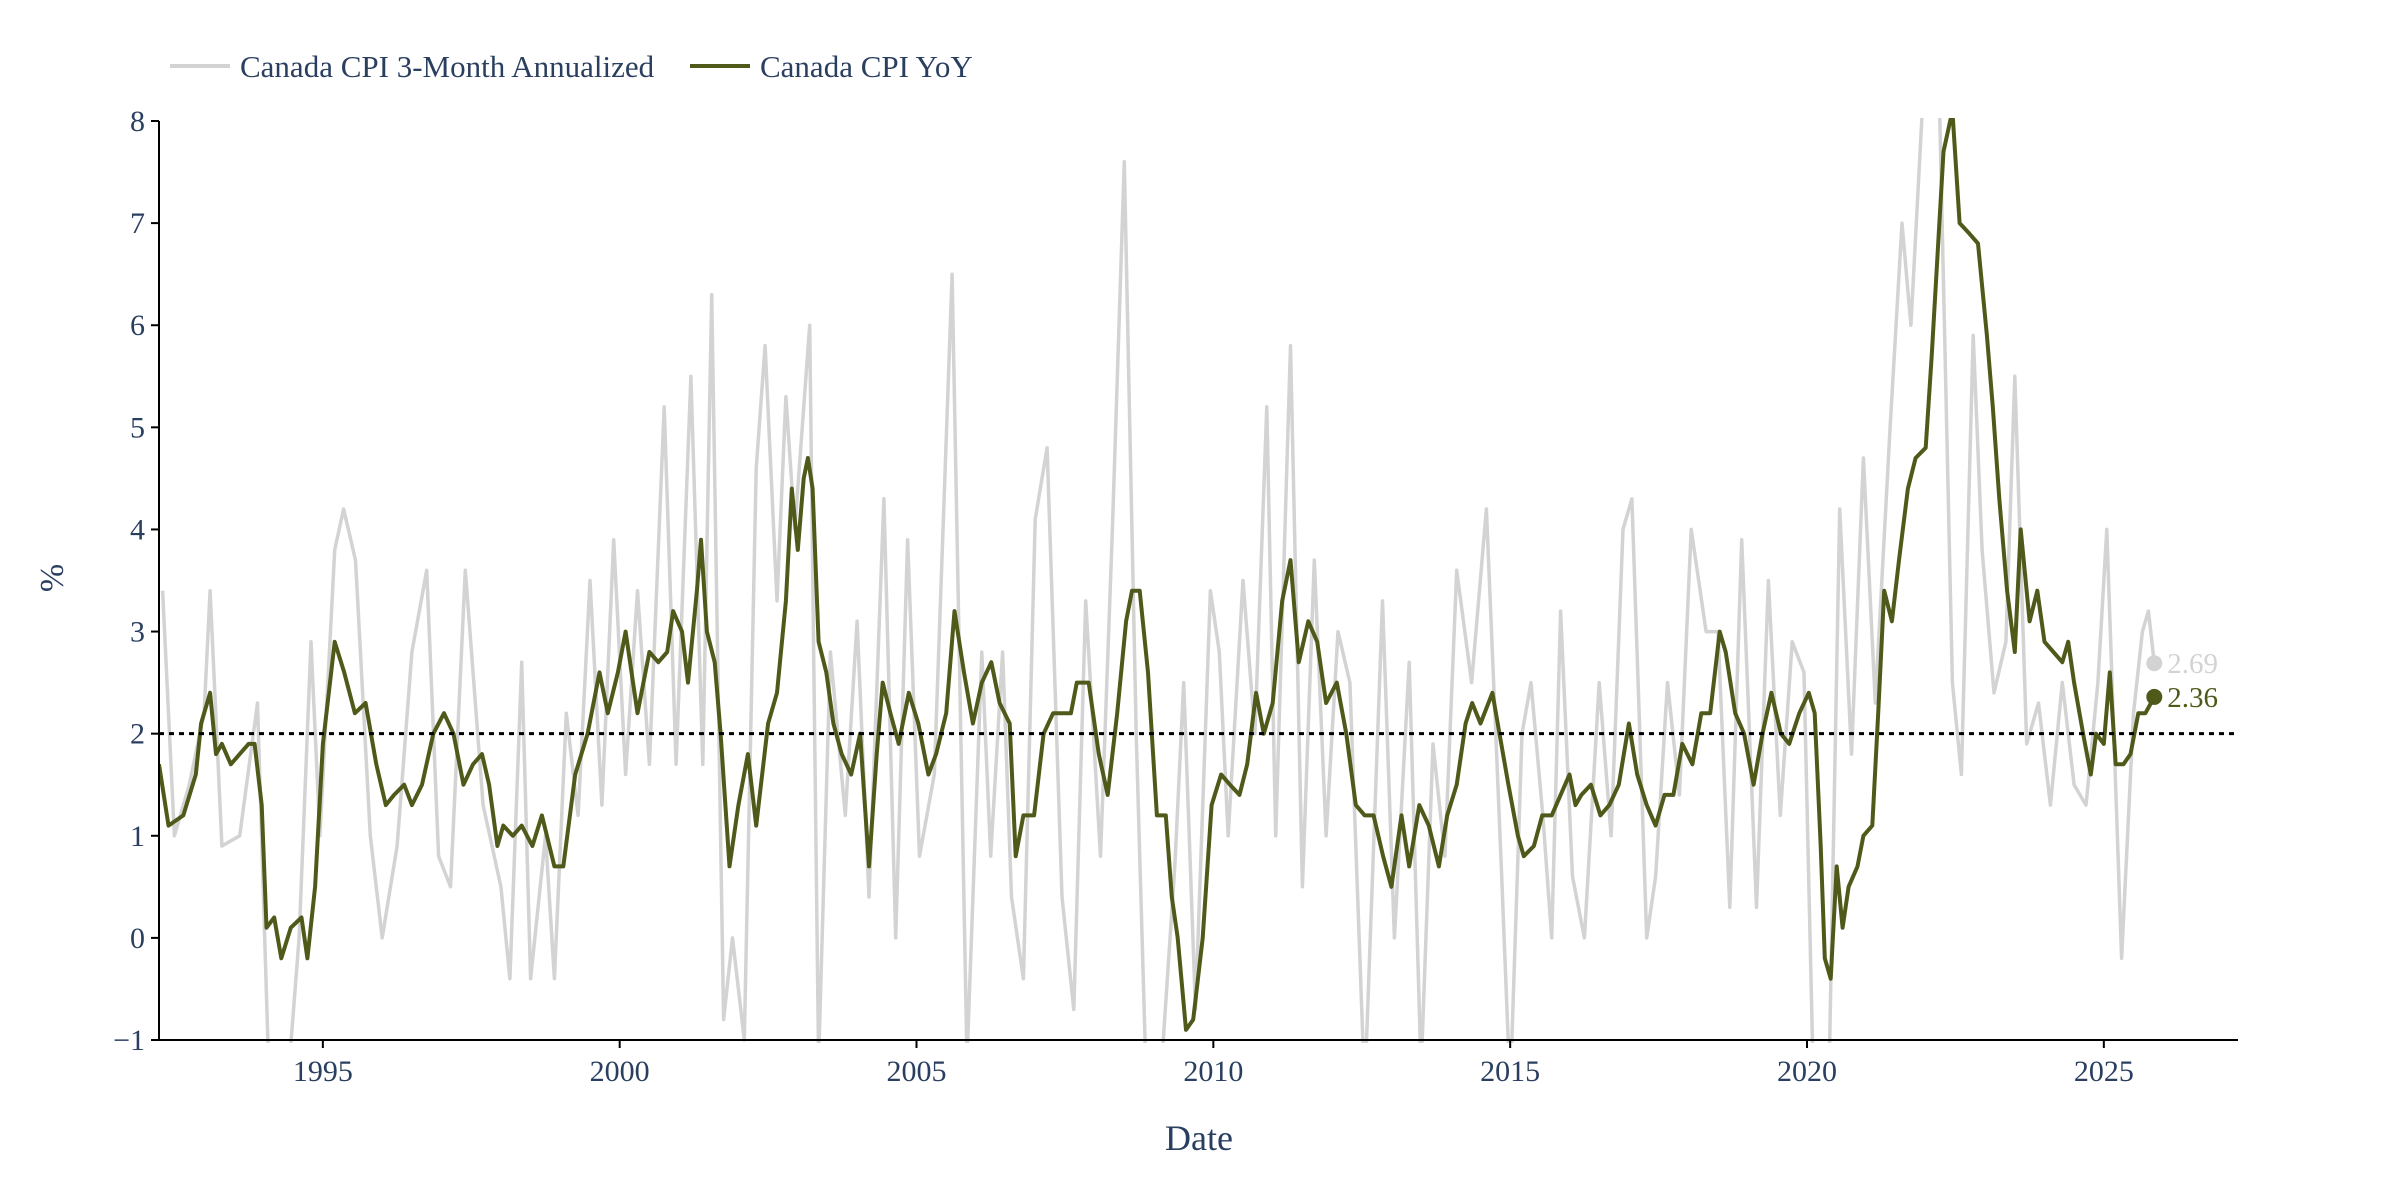  What do you see at coordinates (137, 529) in the screenshot?
I see `y-tick-label: 4` at bounding box center [137, 529].